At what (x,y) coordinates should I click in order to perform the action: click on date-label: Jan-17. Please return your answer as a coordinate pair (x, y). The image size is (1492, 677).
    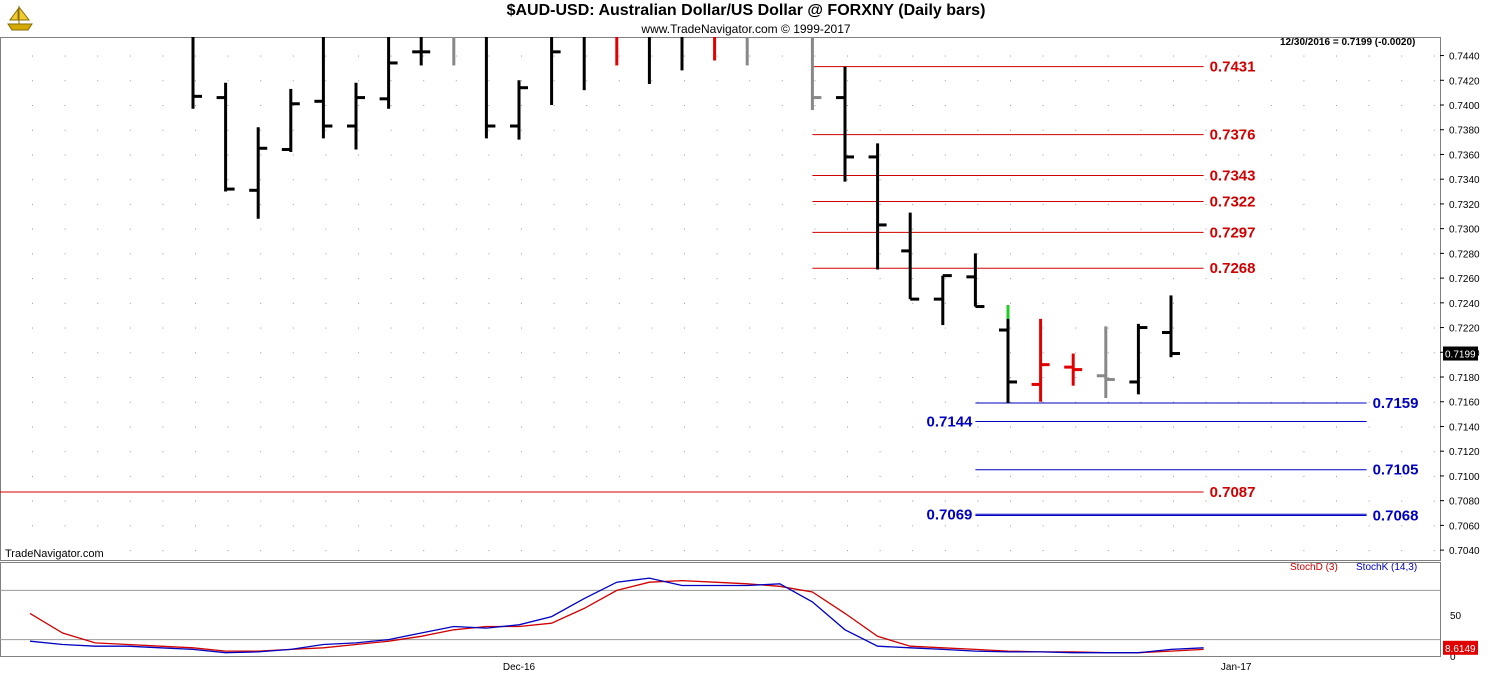
    Looking at the image, I should click on (1236, 667).